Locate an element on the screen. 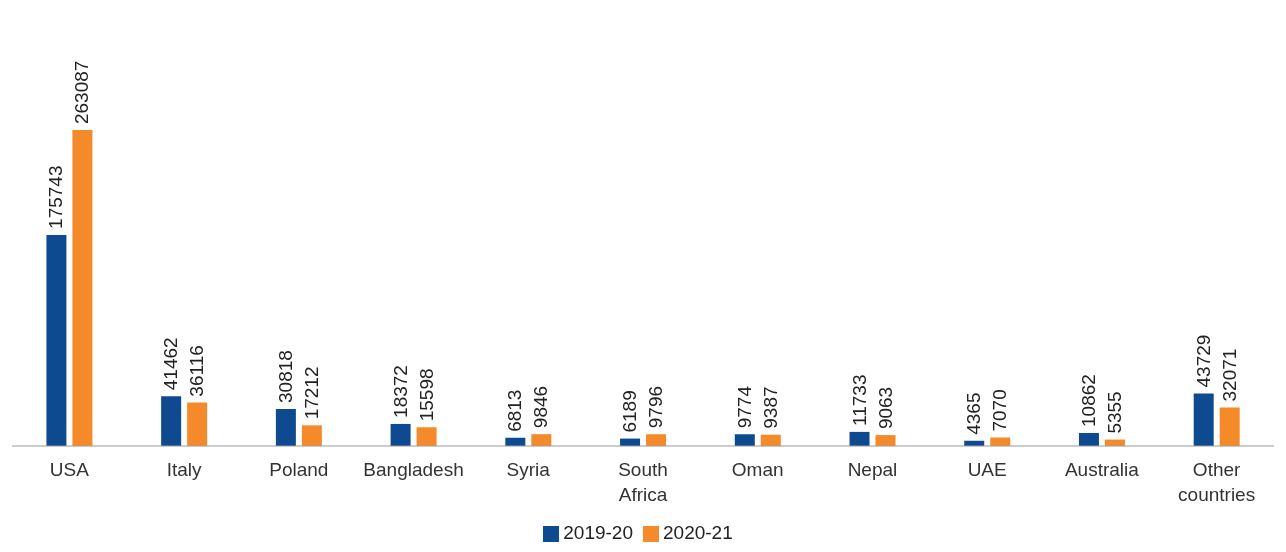 This screenshot has height=552, width=1286. x-tick-label: Poland is located at coordinates (299, 469).